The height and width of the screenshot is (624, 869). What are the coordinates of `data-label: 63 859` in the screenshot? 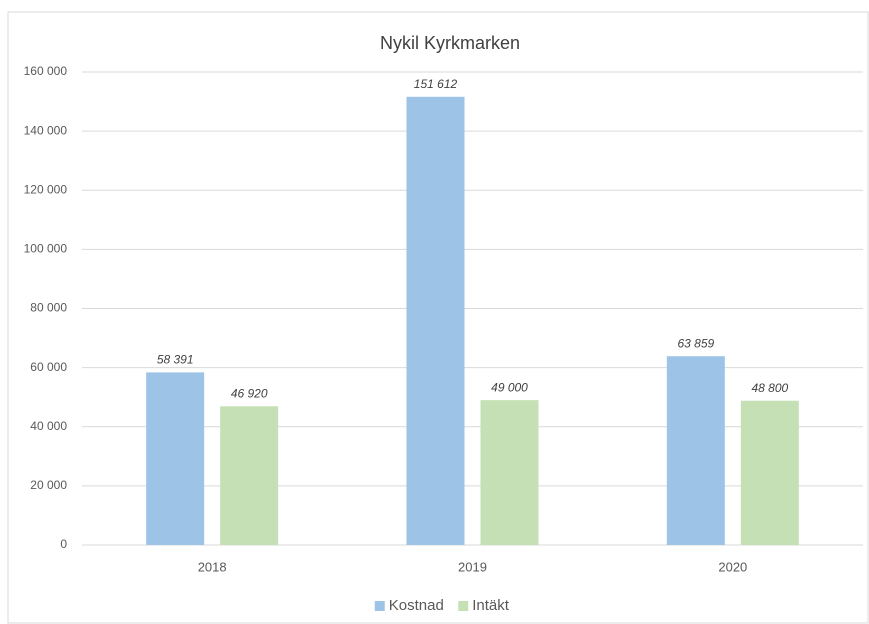 It's located at (695, 343).